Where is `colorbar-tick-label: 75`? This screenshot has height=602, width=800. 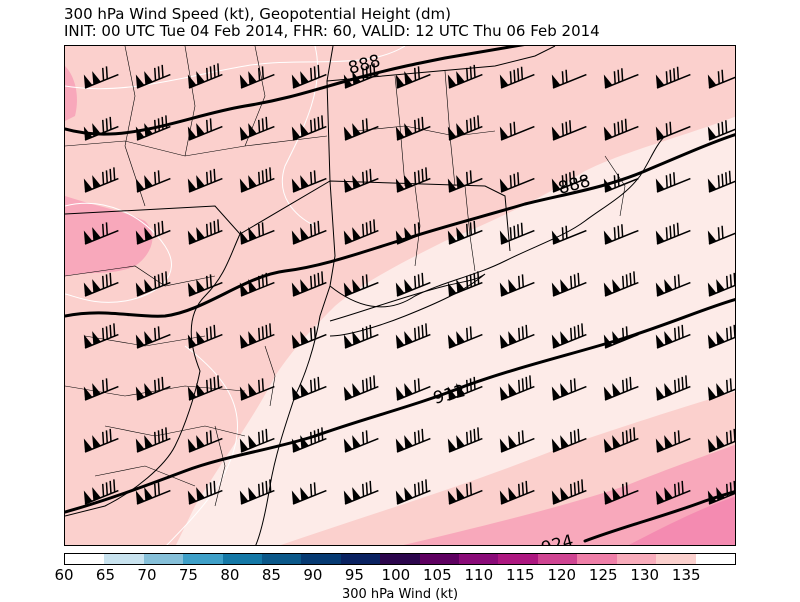 colorbar-tick-label: 75 is located at coordinates (188, 575).